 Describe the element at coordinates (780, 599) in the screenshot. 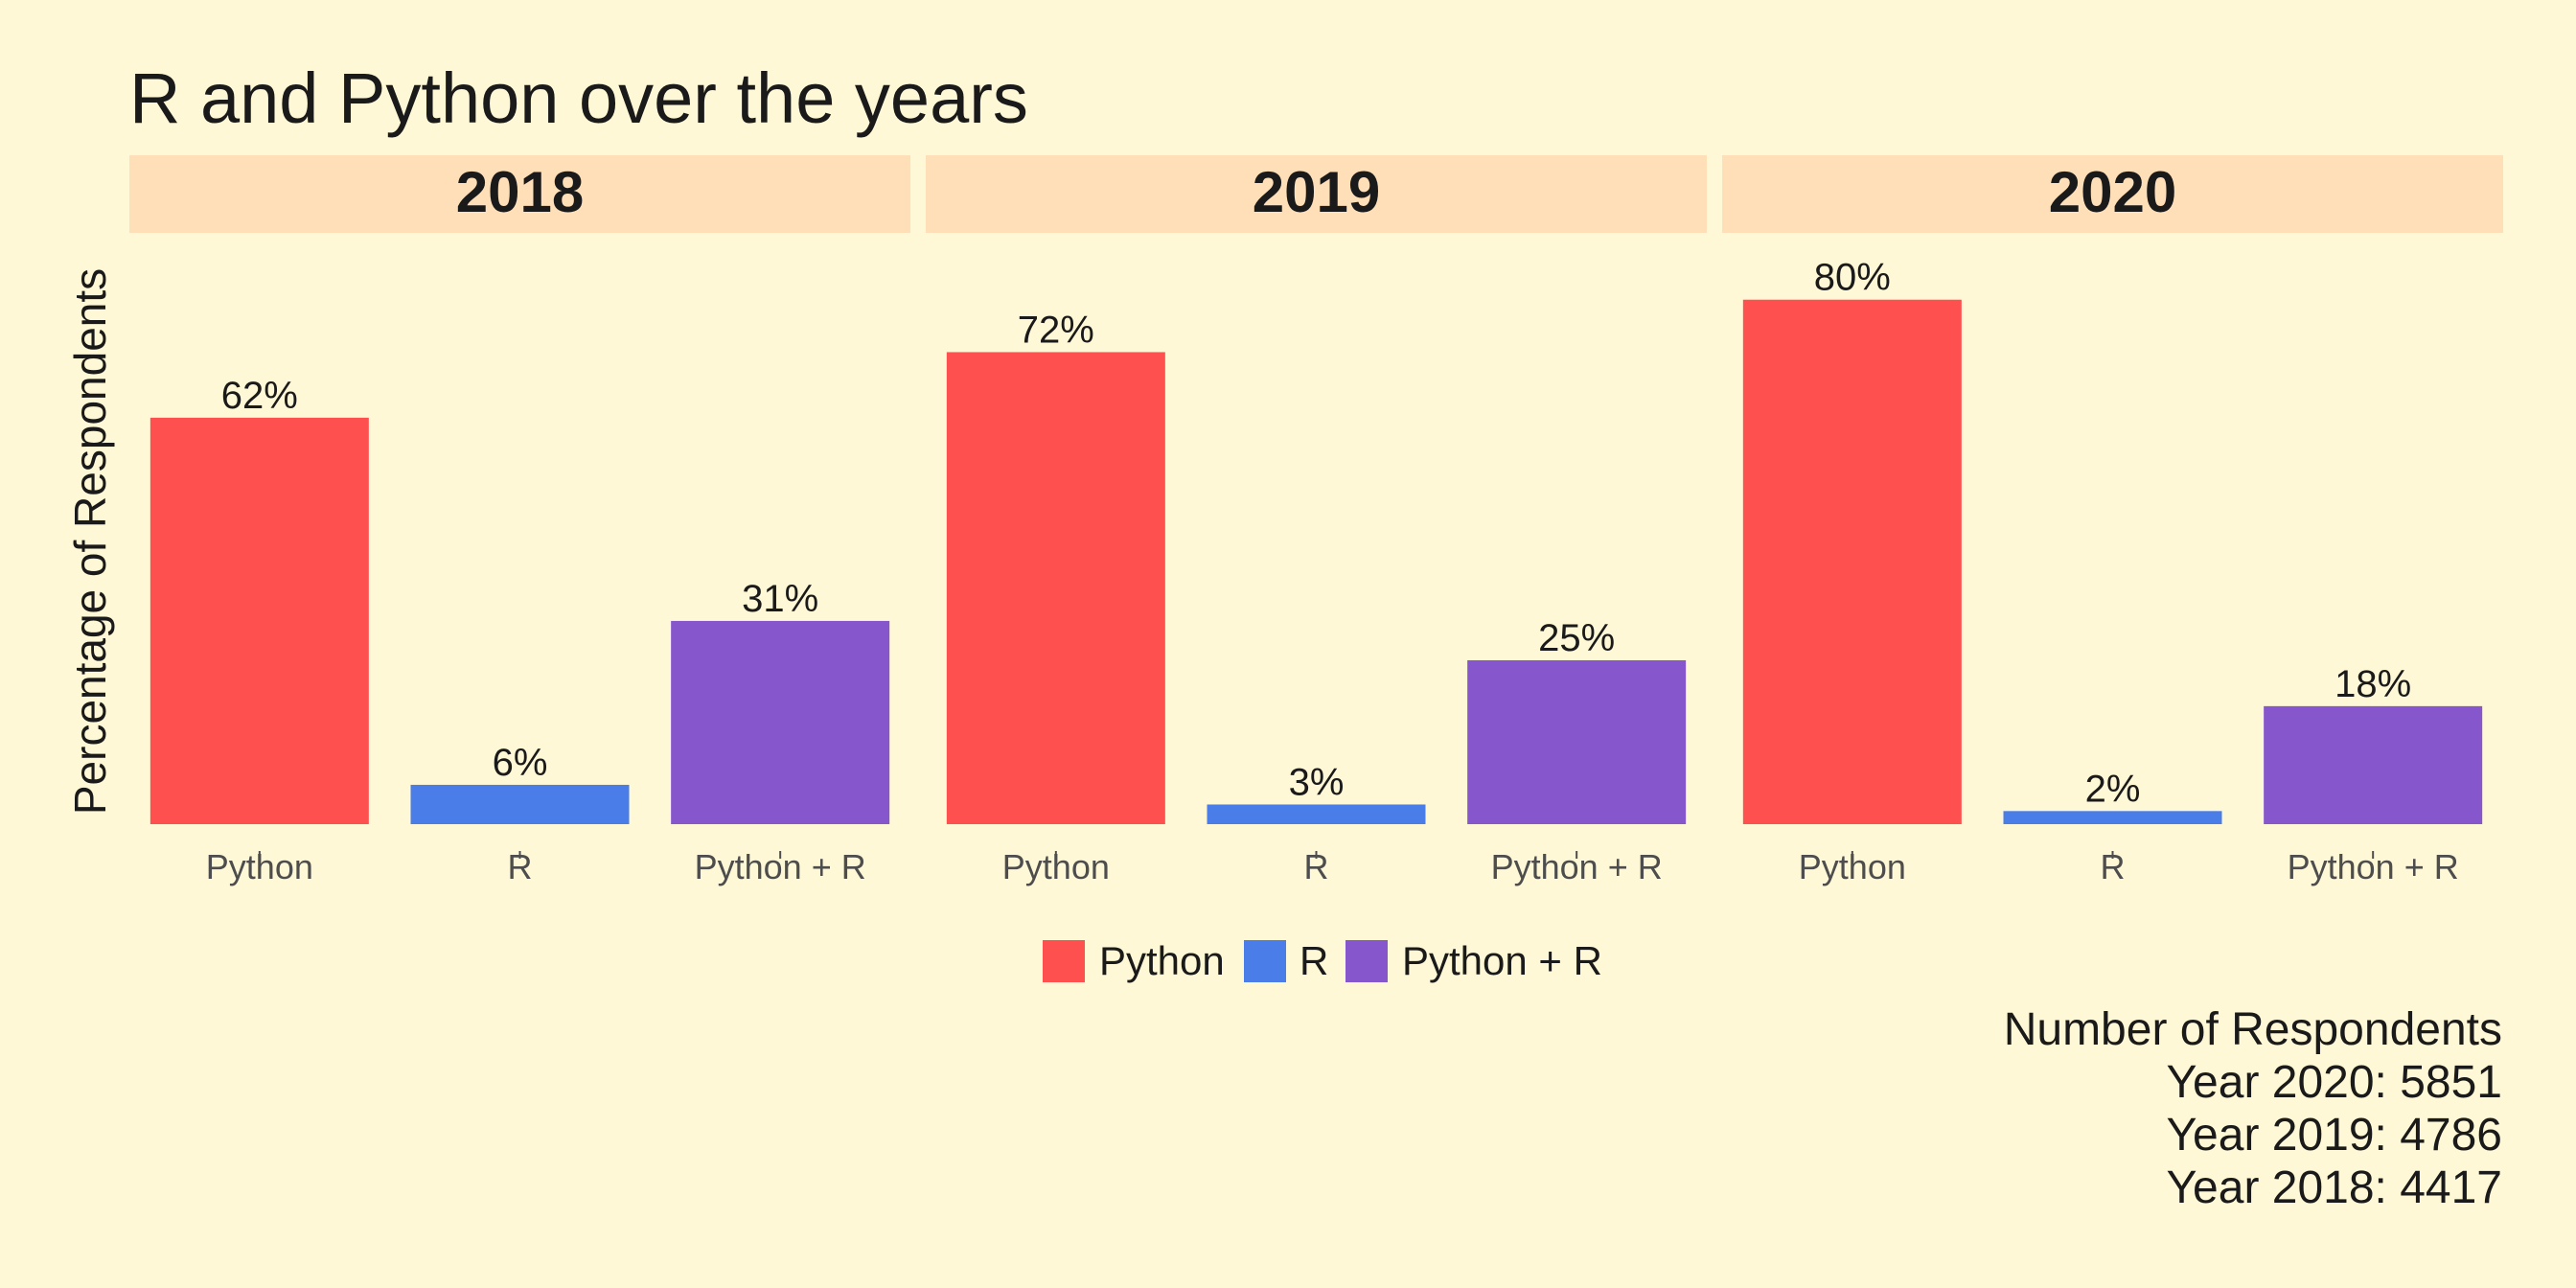

I see `data-label: 31%` at that location.